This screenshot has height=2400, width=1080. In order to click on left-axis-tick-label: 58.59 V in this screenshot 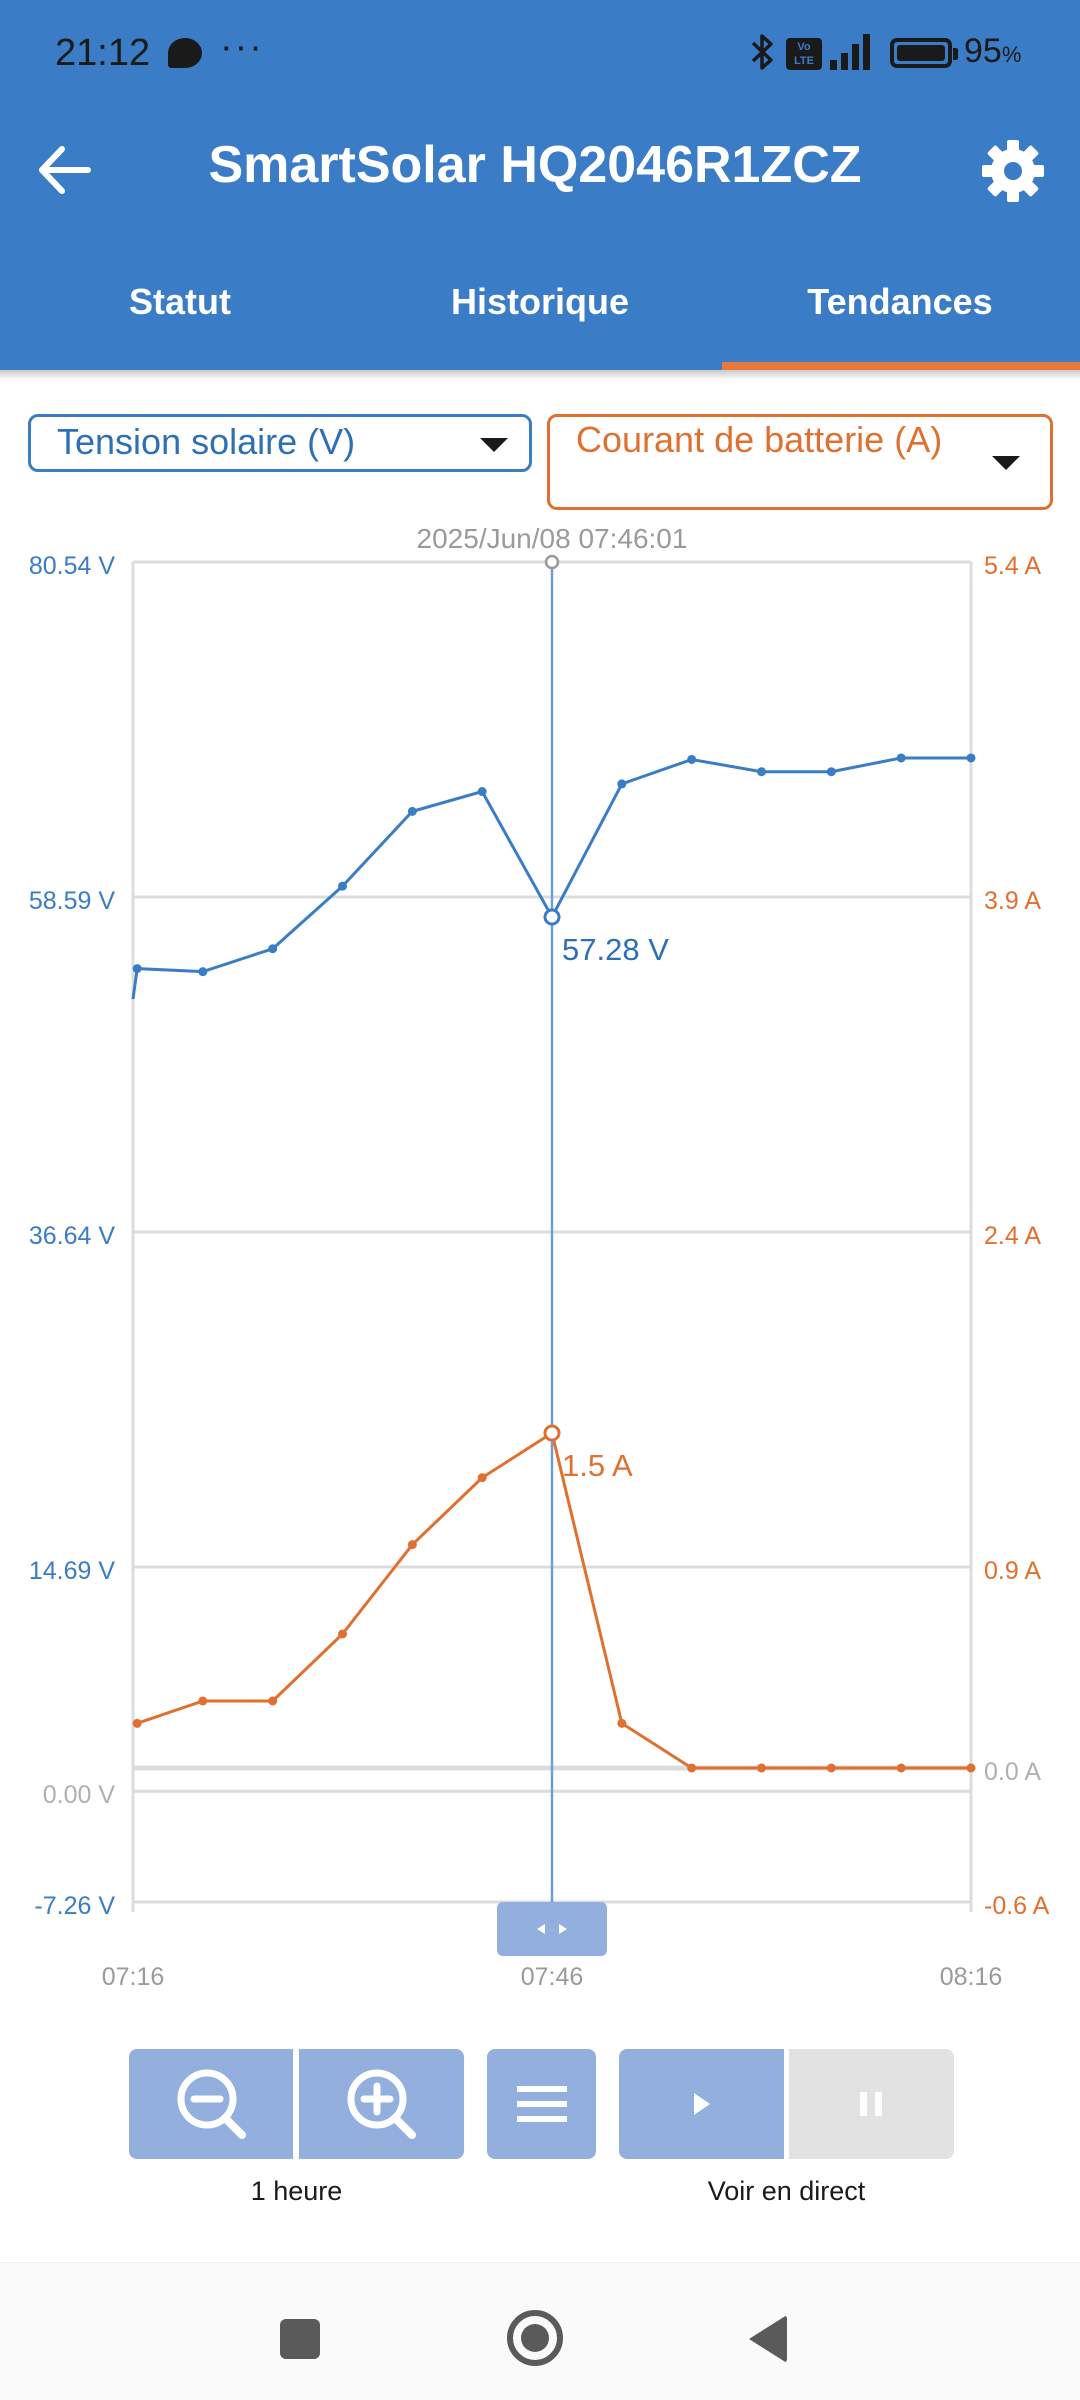, I will do `click(72, 901)`.